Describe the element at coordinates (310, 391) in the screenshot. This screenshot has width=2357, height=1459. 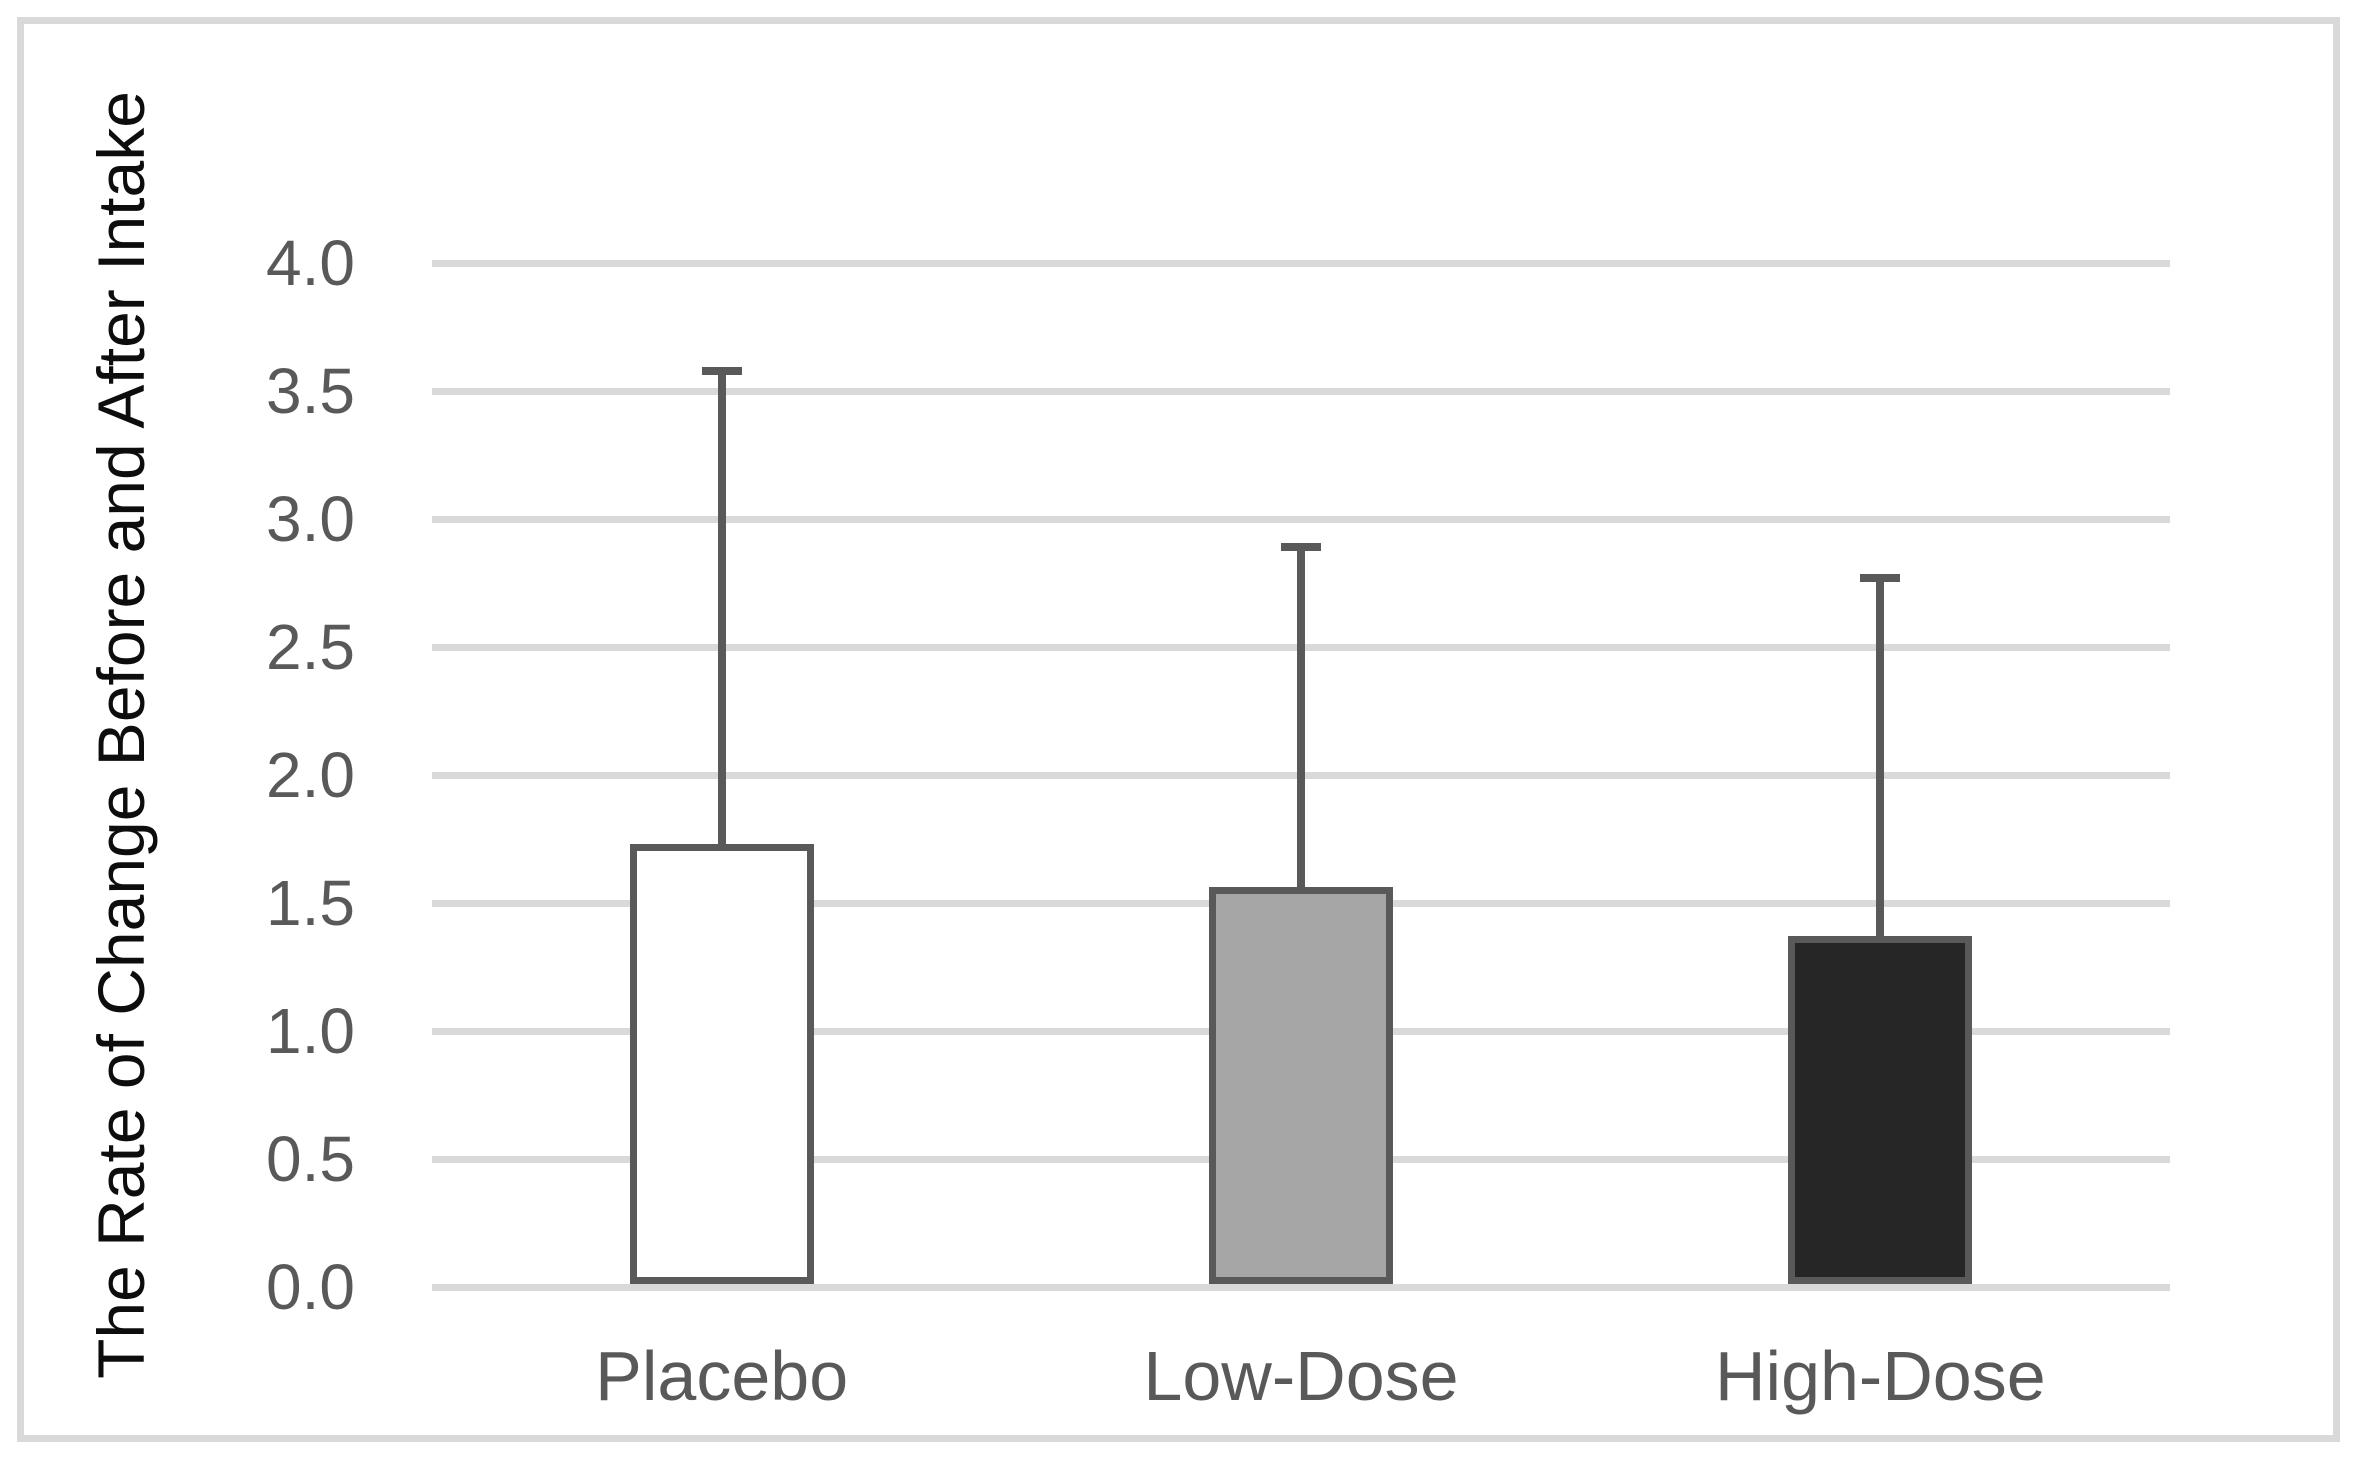
I see `y-tick-label: 3.5` at that location.